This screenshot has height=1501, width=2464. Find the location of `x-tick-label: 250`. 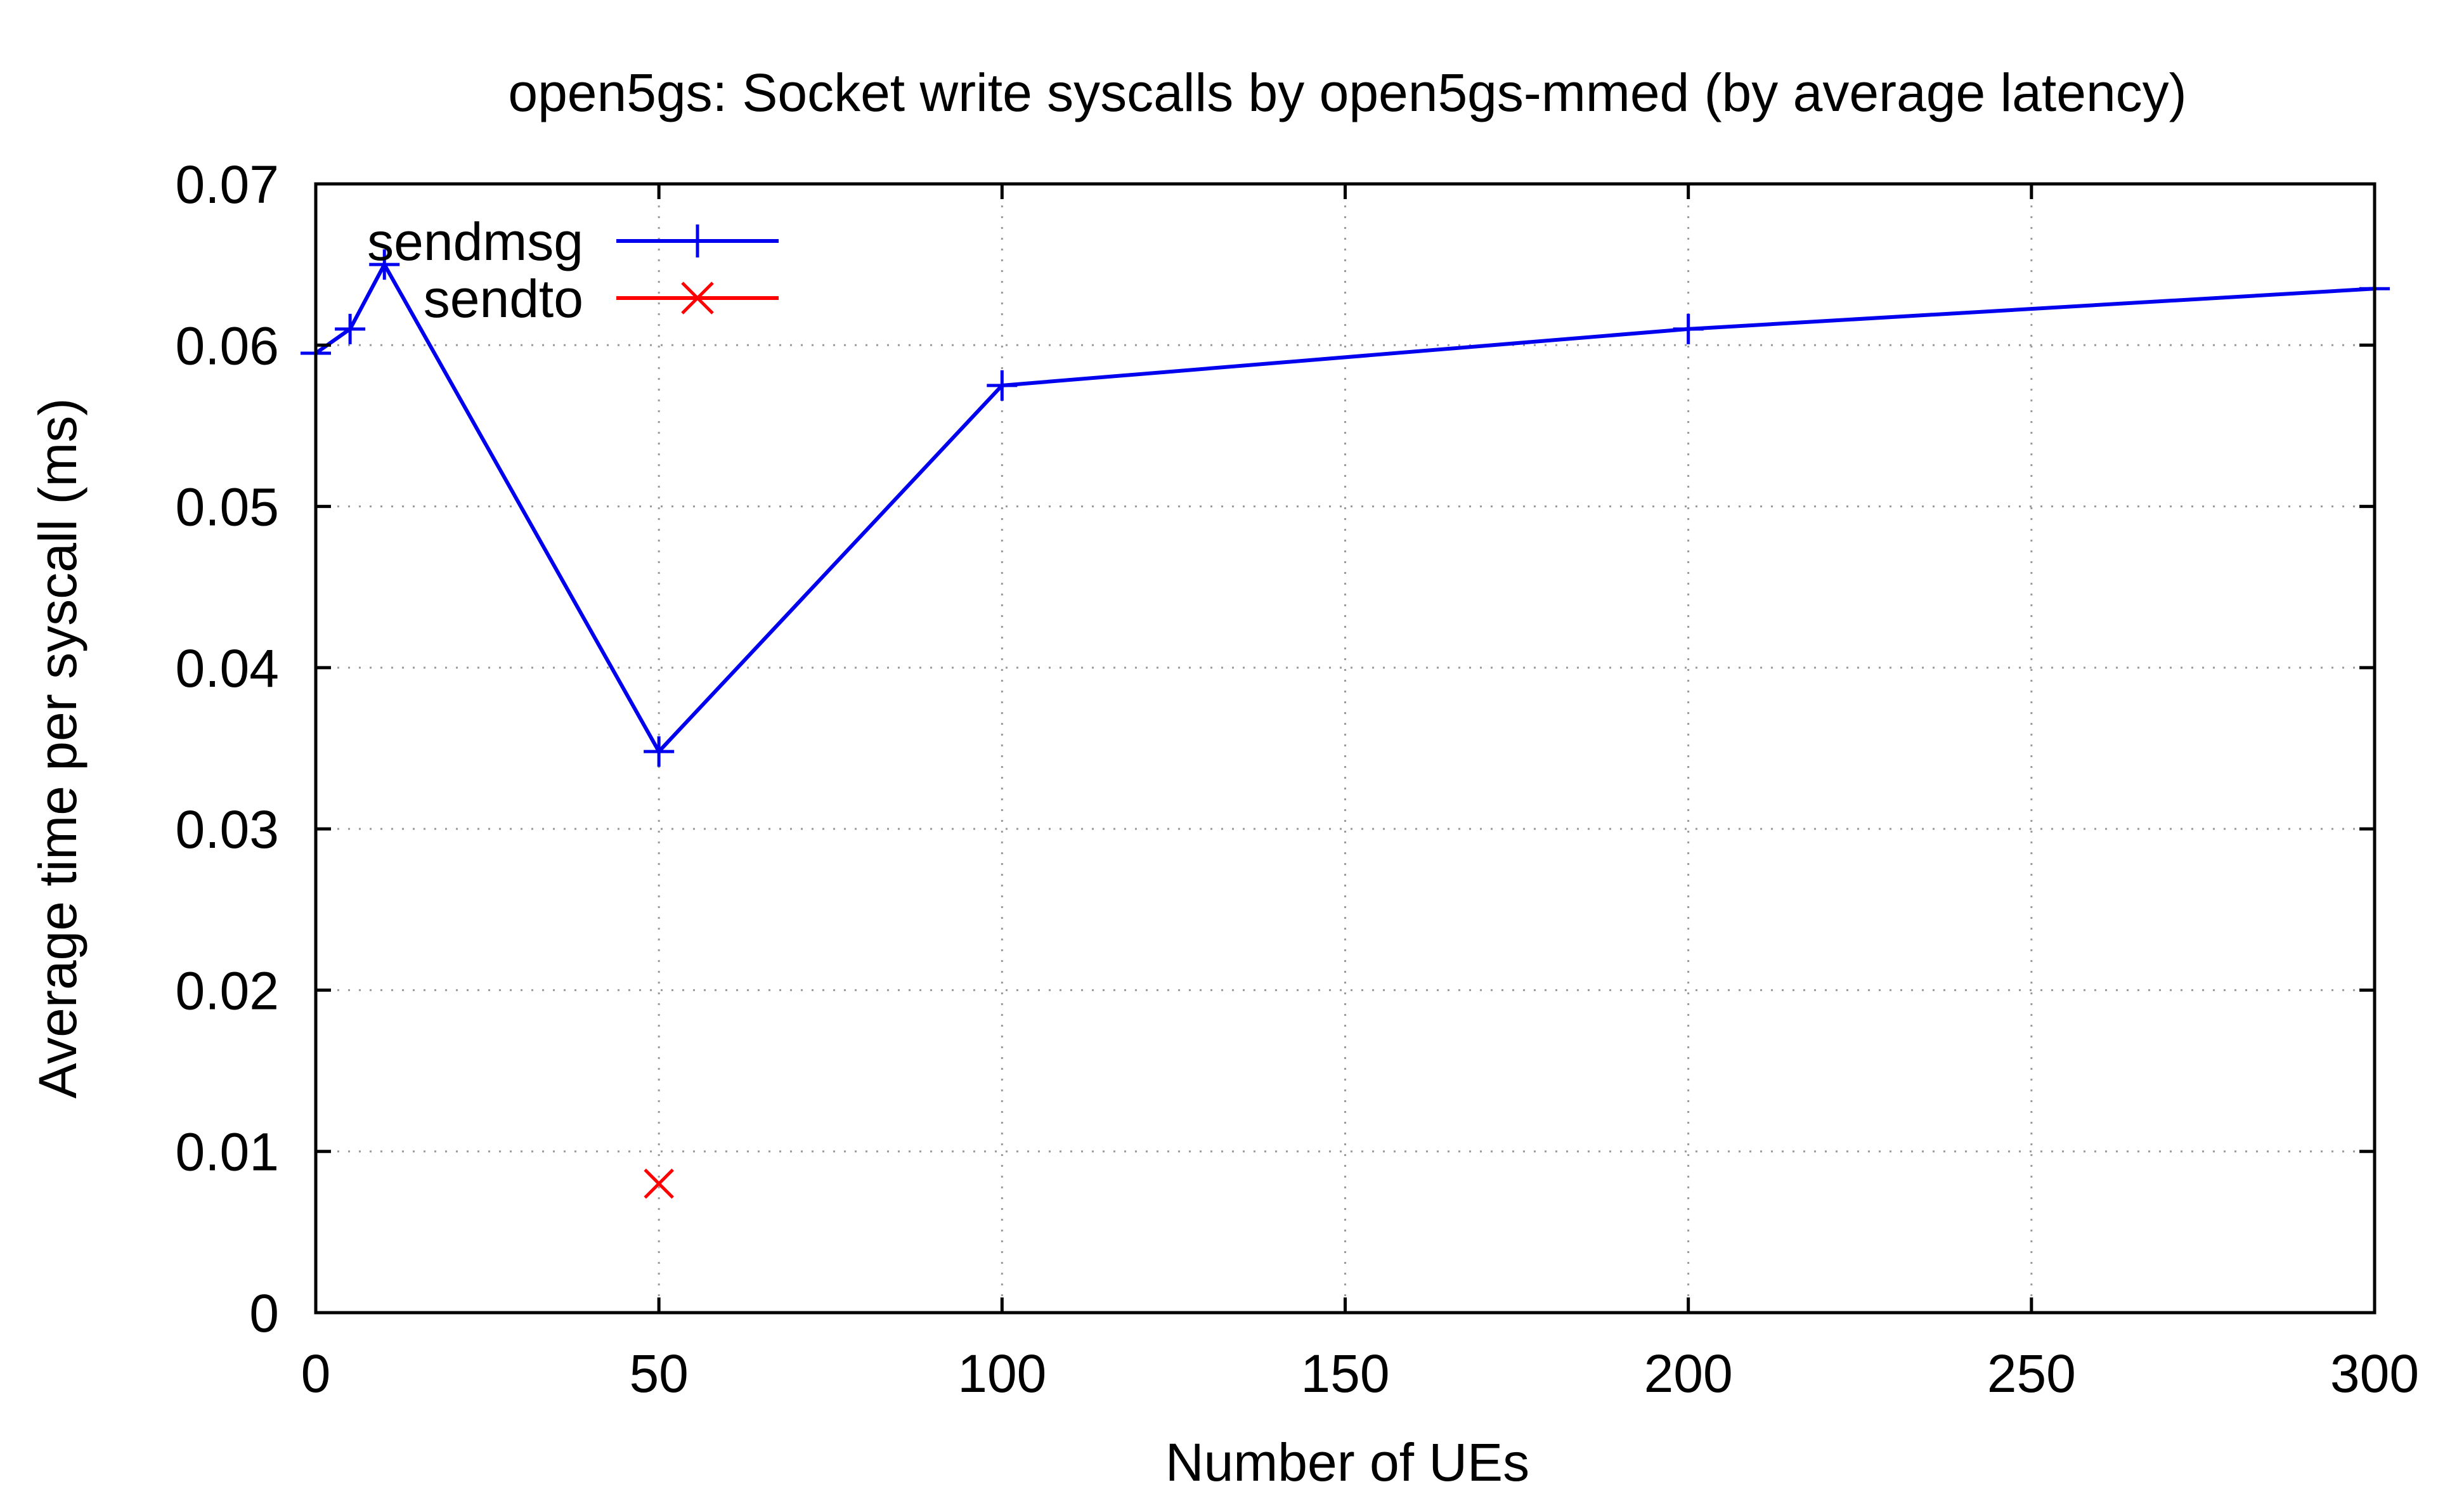

x-tick-label: 250 is located at coordinates (2031, 1373).